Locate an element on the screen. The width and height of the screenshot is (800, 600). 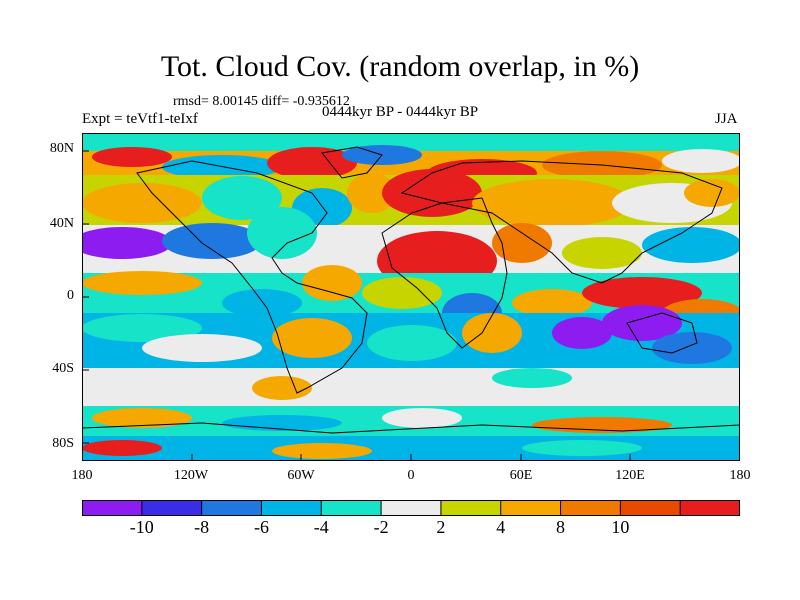
southern-ocean-band is located at coordinates (411, 387).